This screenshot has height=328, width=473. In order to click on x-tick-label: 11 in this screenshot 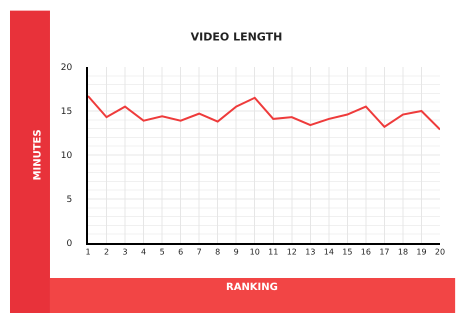, I will do `click(273, 252)`.